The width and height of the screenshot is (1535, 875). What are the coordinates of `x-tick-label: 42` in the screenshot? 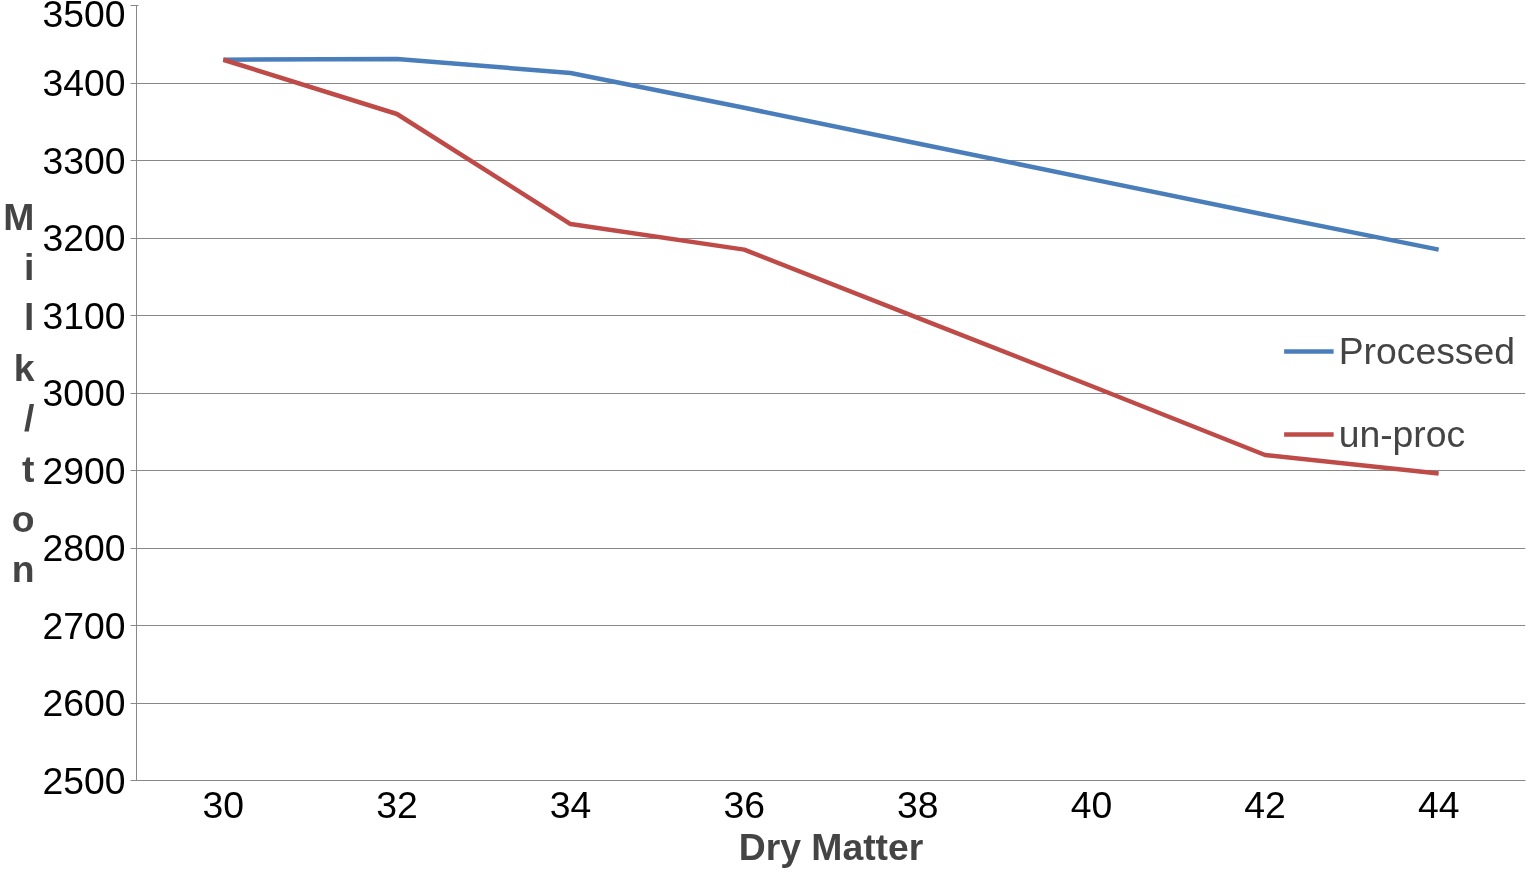 It's located at (1265, 804).